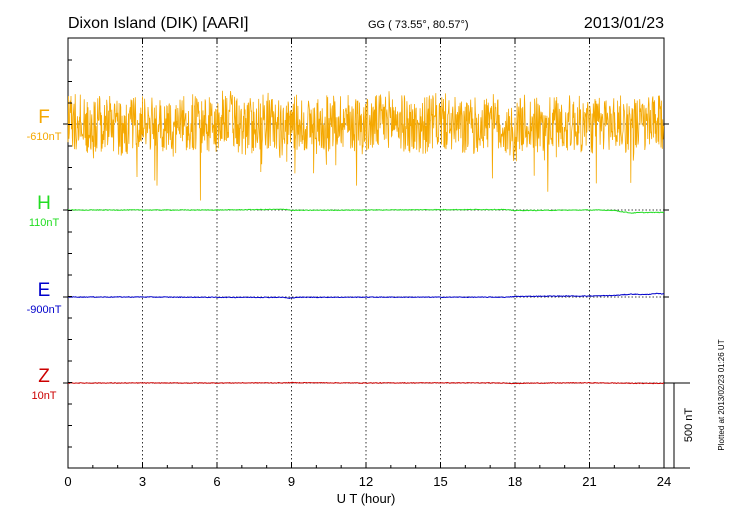  What do you see at coordinates (366, 295) in the screenshot?
I see `series-line-E` at bounding box center [366, 295].